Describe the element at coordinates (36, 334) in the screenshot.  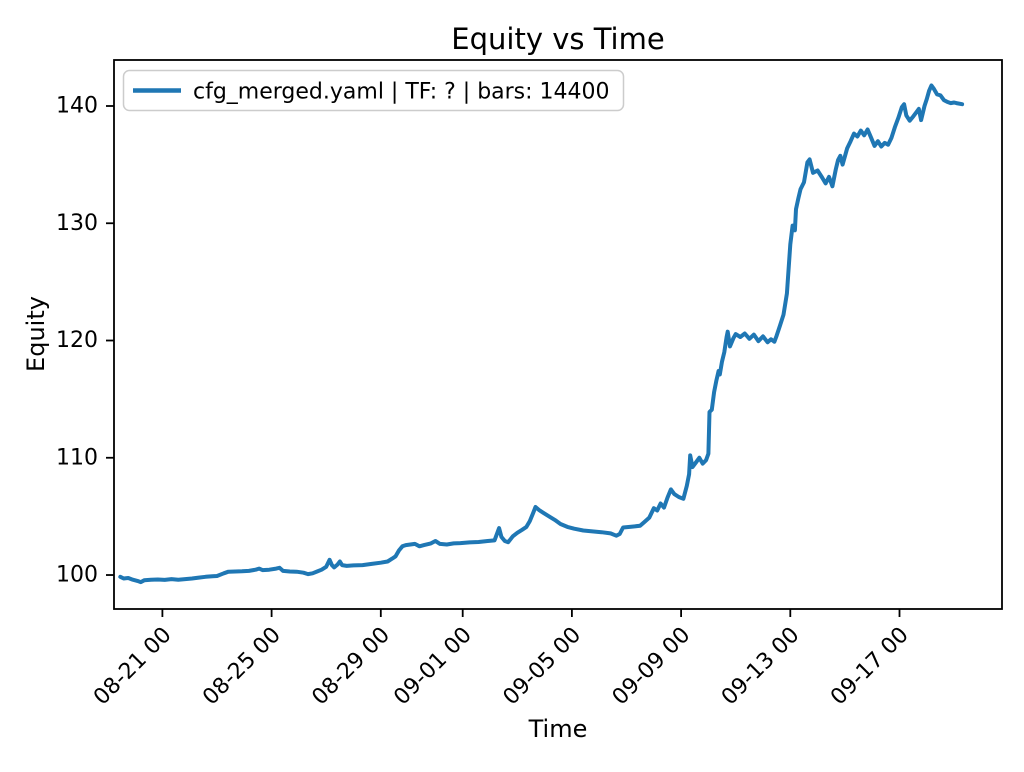
I see `y-axis-label: Equity` at that location.